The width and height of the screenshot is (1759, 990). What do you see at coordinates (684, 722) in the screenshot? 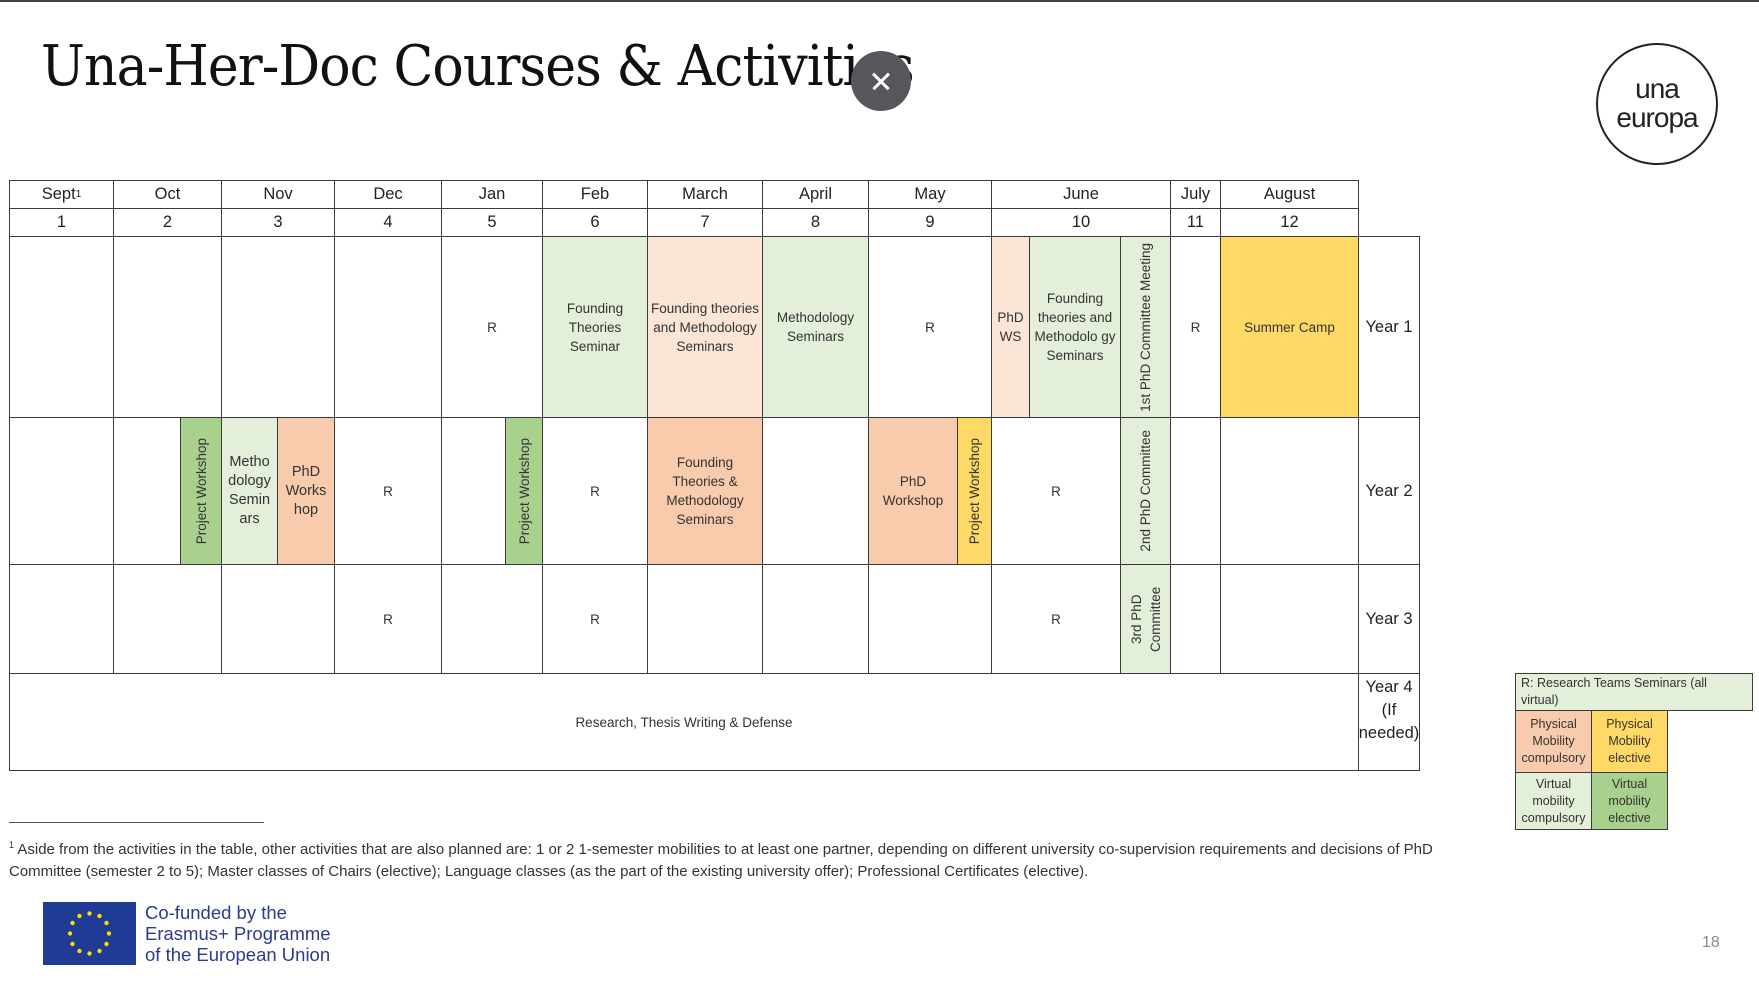
I see `cell-research-thesis-defense: Research, Thesis Writing & Defense` at bounding box center [684, 722].